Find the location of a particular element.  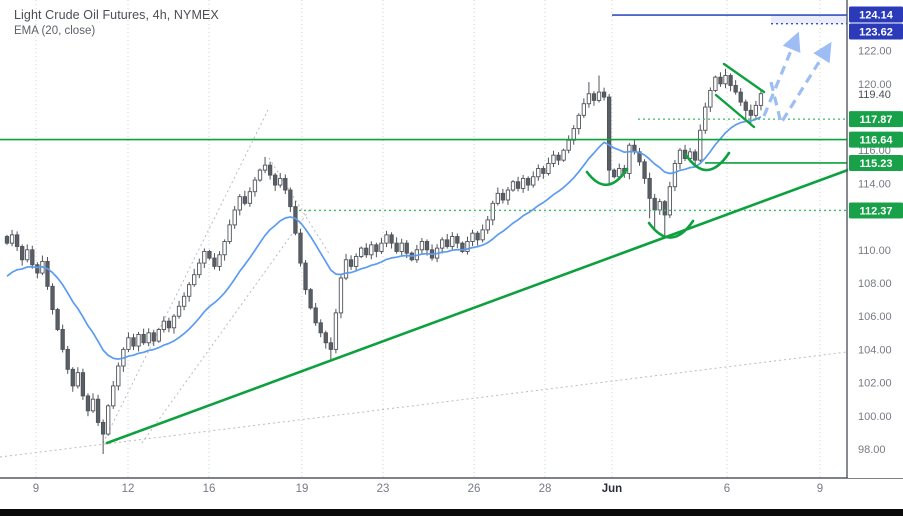

price-badge-123.62: 123.62 is located at coordinates (876, 31).